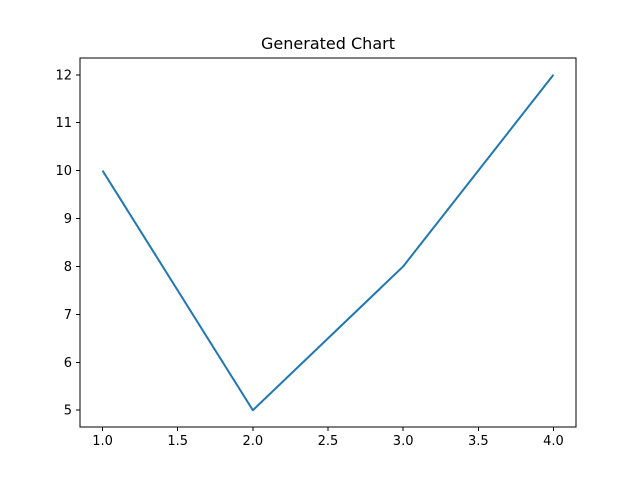 This screenshot has height=480, width=640. I want to click on y-axis-ticks: 5 6 7 8 9 10 11 12, so click(67, 243).